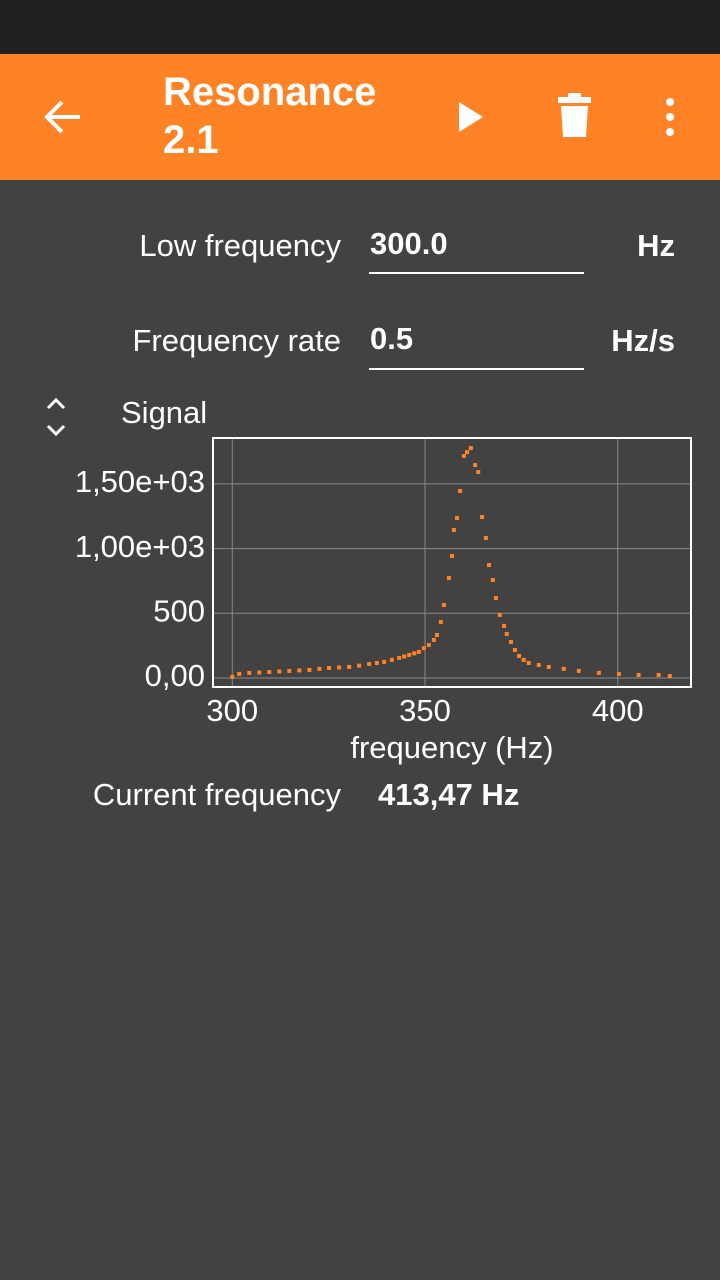 The image size is (720, 1280). Describe the element at coordinates (179, 610) in the screenshot. I see `y-tick-label: 500` at that location.